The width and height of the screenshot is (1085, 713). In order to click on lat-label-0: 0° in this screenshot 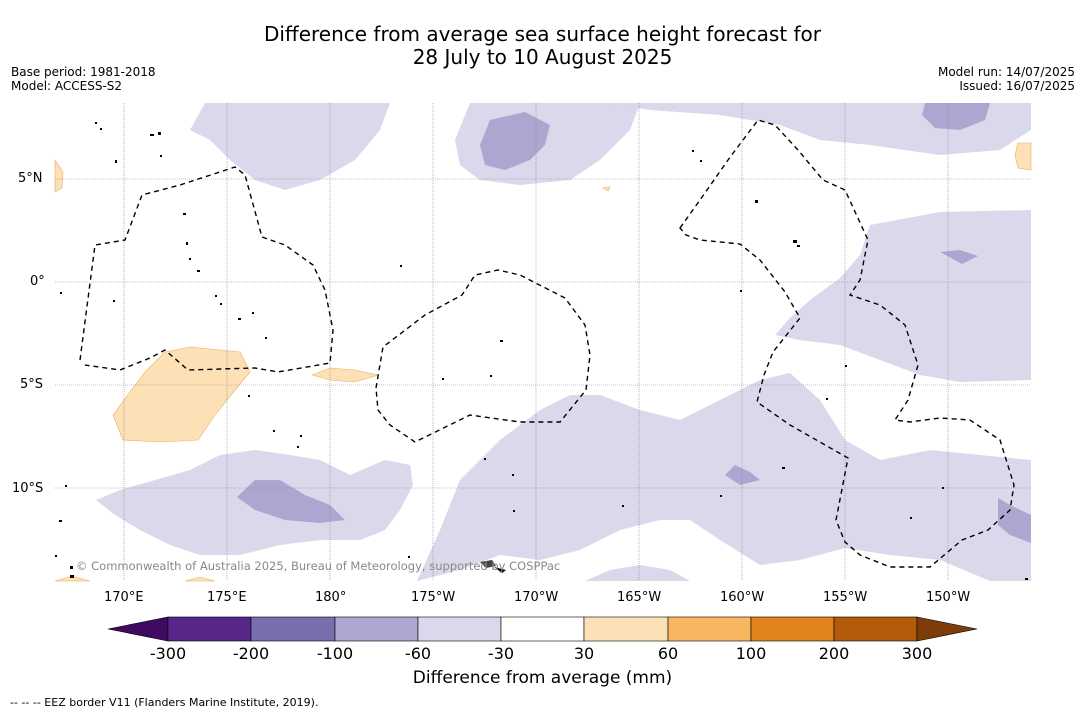, I will do `click(37, 281)`.